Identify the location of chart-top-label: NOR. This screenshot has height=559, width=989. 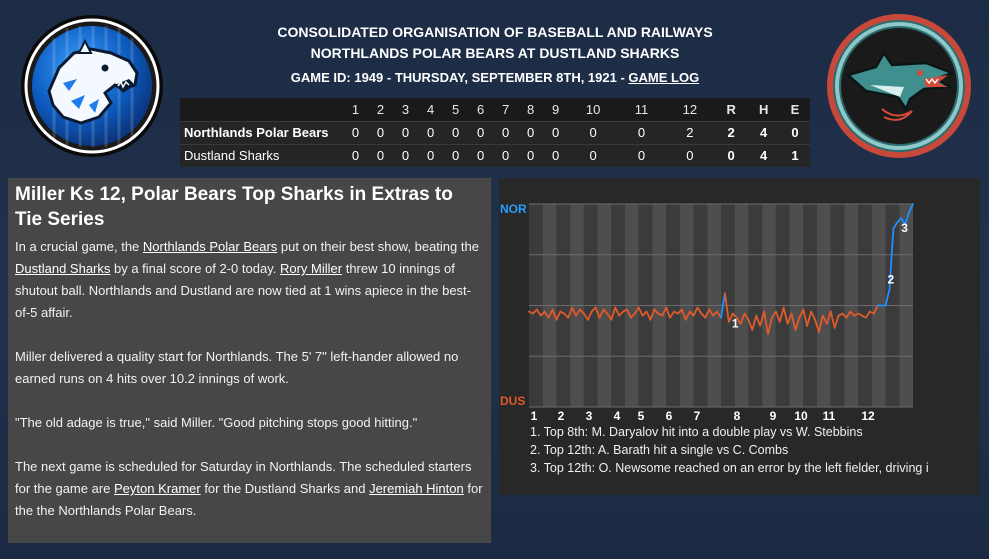
(513, 209).